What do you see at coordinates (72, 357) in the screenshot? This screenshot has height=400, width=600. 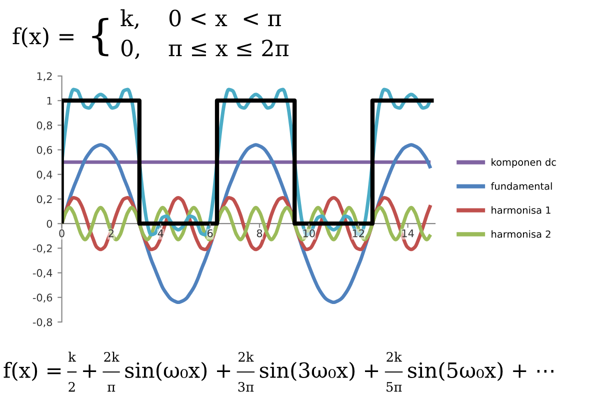 I see `text: k` at bounding box center [72, 357].